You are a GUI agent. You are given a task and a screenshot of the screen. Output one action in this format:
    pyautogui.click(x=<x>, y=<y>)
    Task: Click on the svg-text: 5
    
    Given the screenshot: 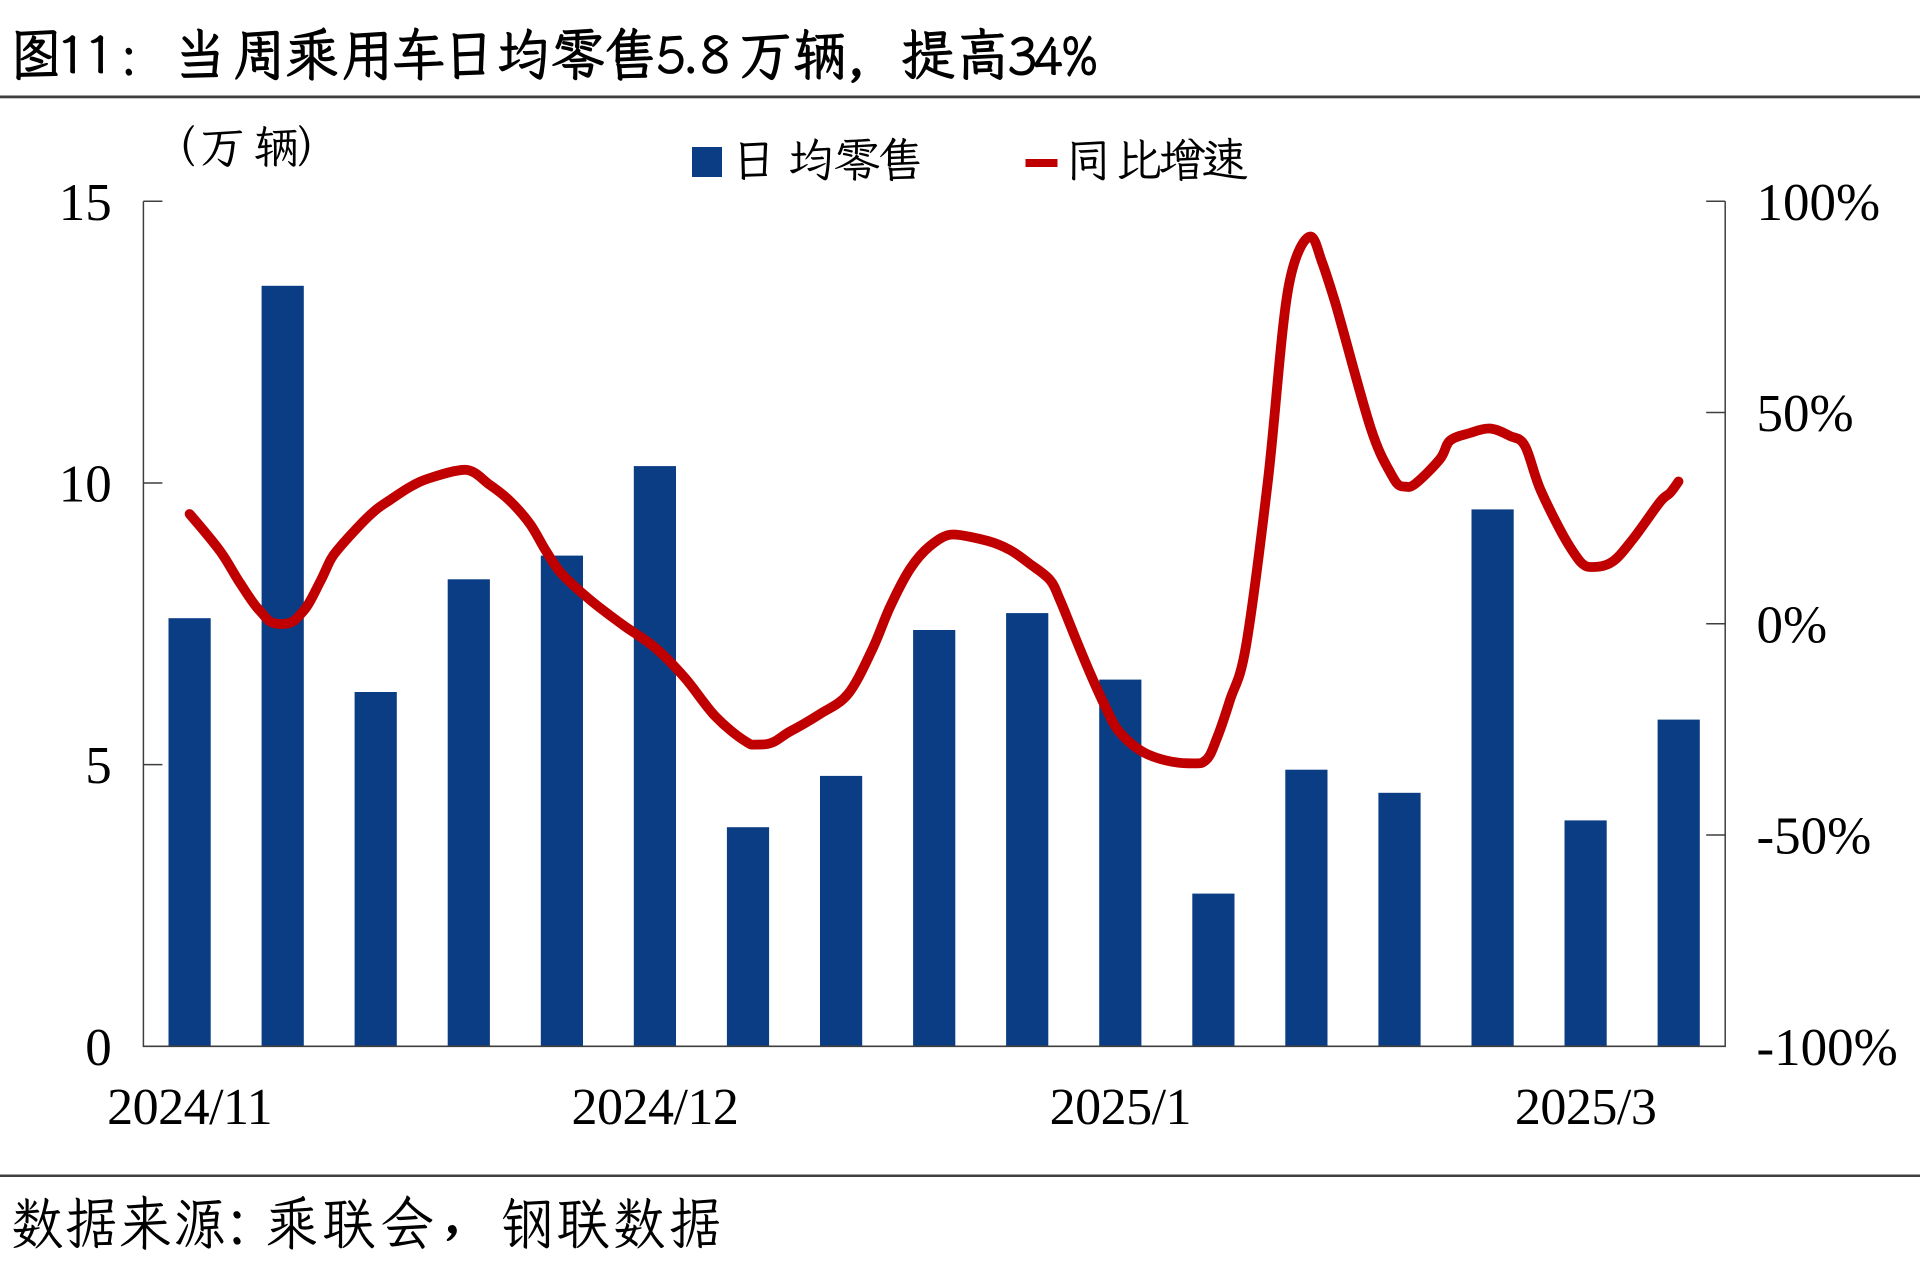 What is the action you would take?
    pyautogui.click(x=98, y=766)
    